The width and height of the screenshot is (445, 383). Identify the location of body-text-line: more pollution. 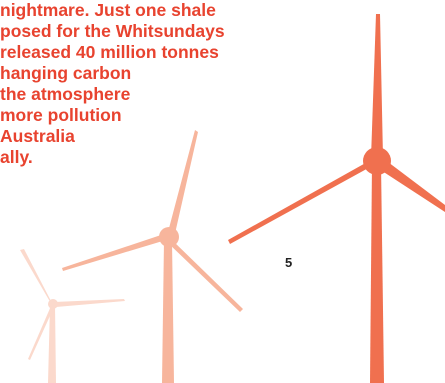
(61, 115).